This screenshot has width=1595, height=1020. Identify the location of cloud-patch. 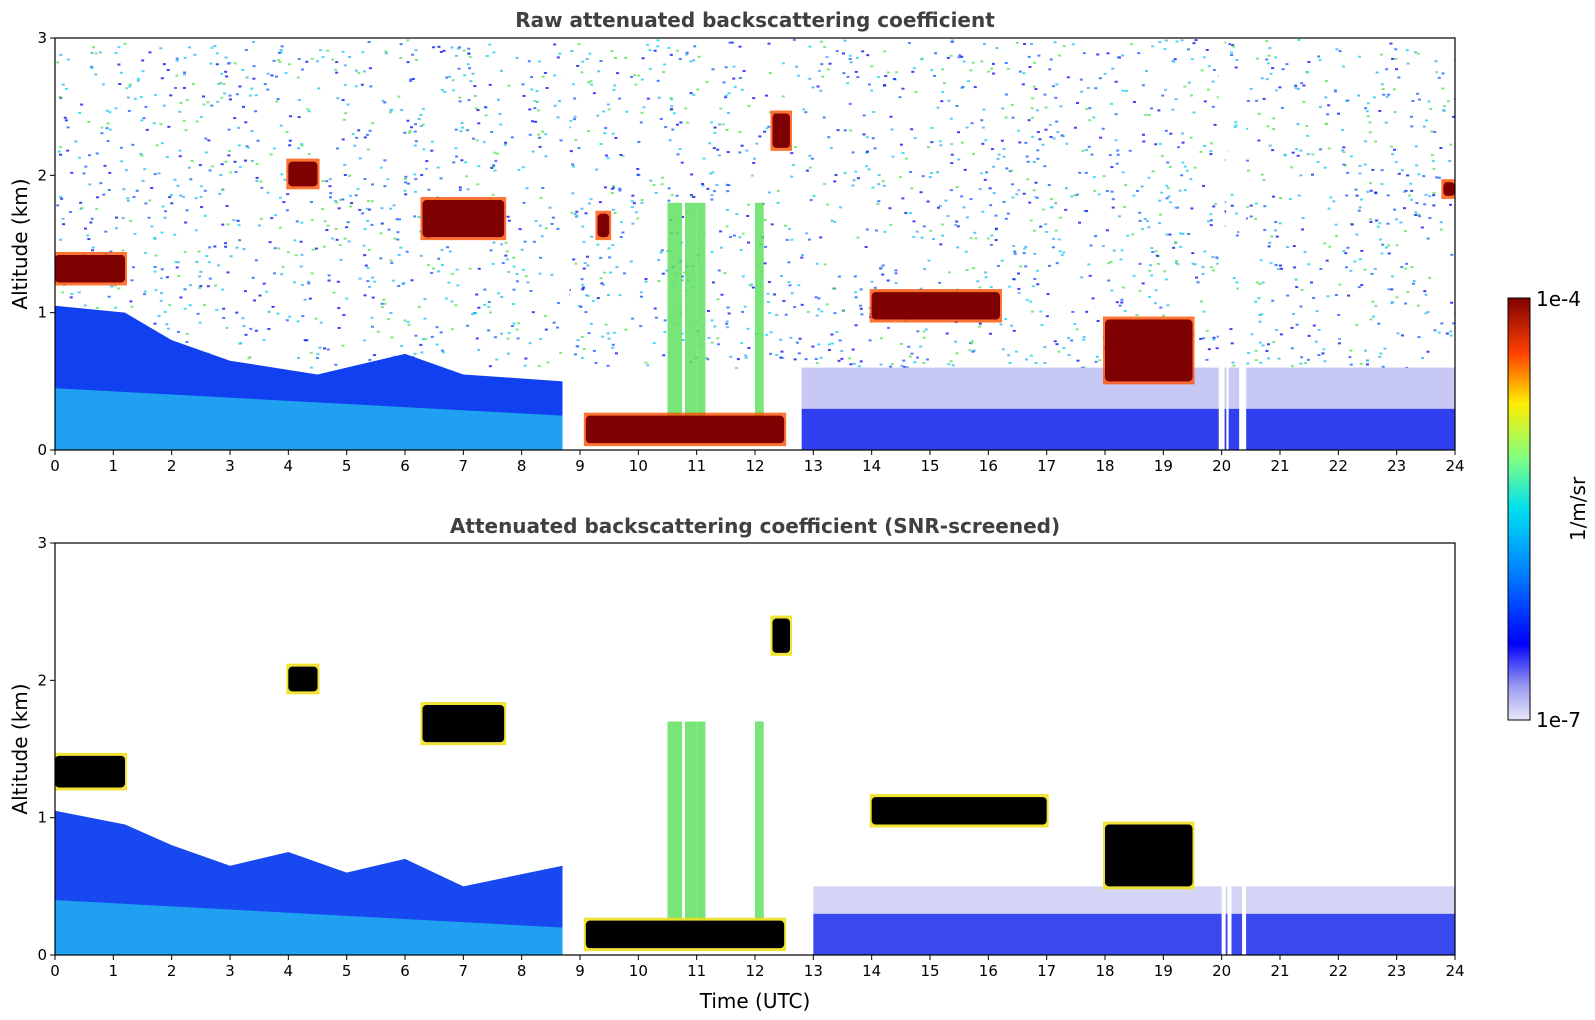
(90, 268).